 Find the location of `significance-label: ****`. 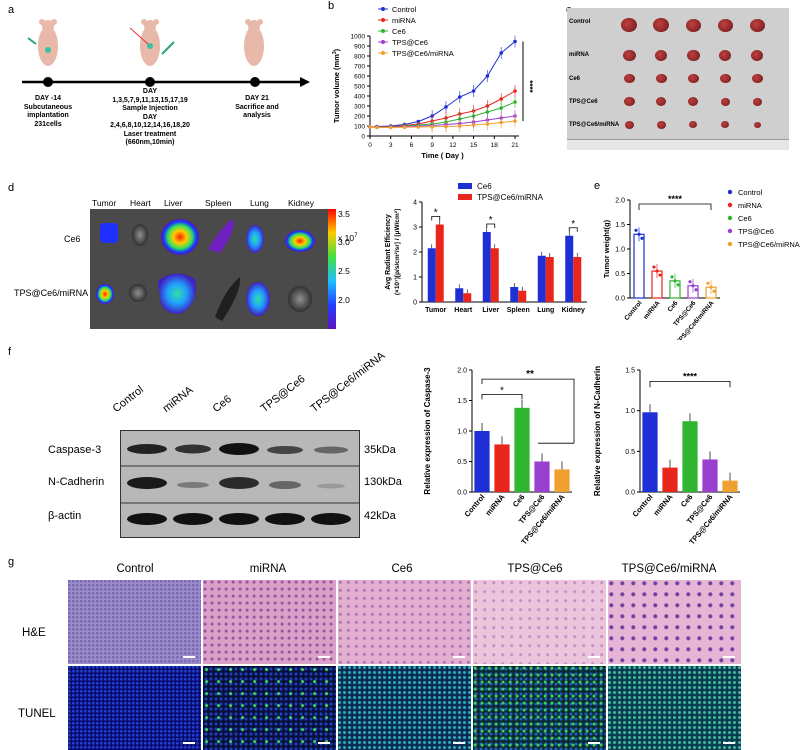

significance-label: **** is located at coordinates (529, 86).